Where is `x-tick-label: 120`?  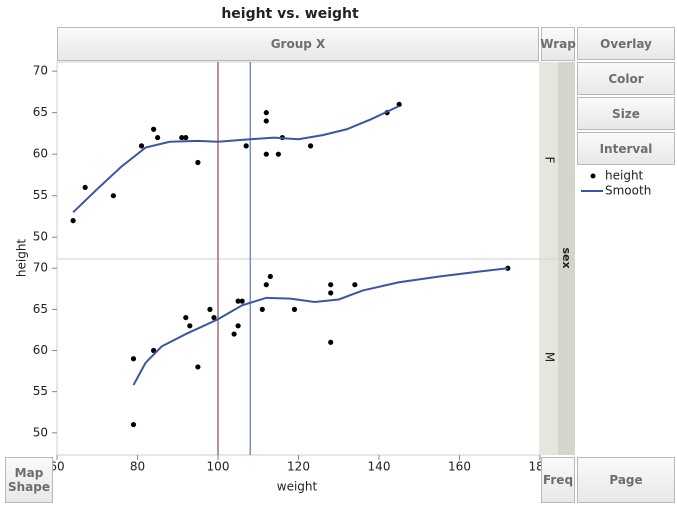
x-tick-label: 120 is located at coordinates (298, 467).